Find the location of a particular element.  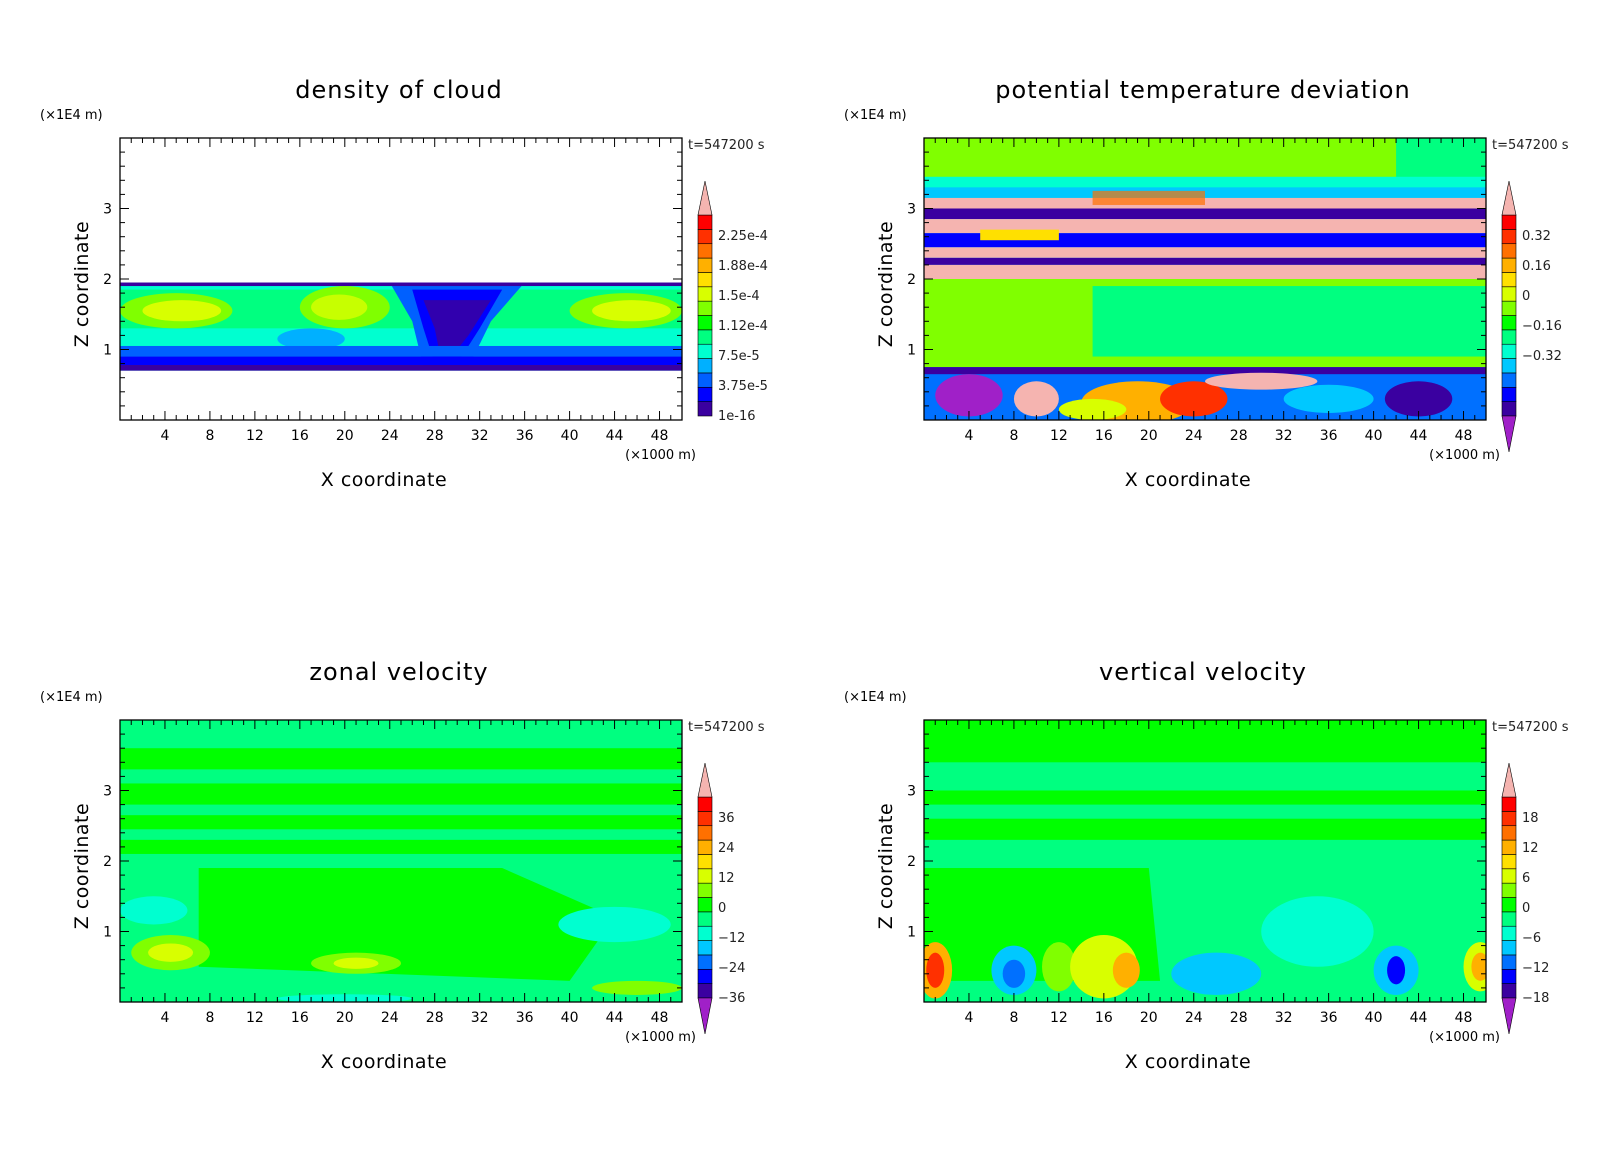

x-tick-label: 8 is located at coordinates (1013, 1018).